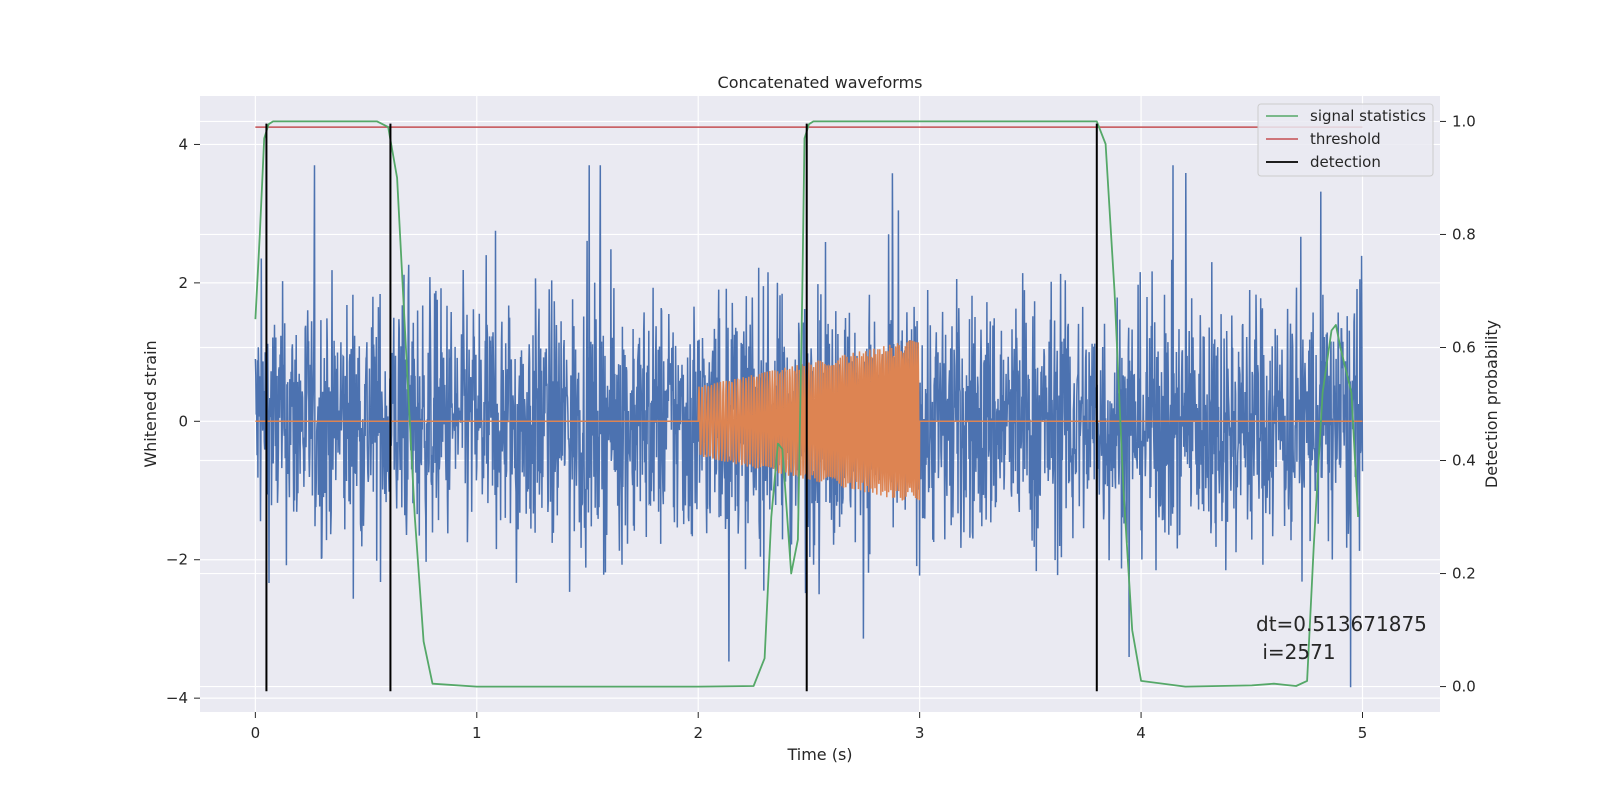  Describe the element at coordinates (1464, 234) in the screenshot. I see `y-right-tick-label: 0.8` at that location.